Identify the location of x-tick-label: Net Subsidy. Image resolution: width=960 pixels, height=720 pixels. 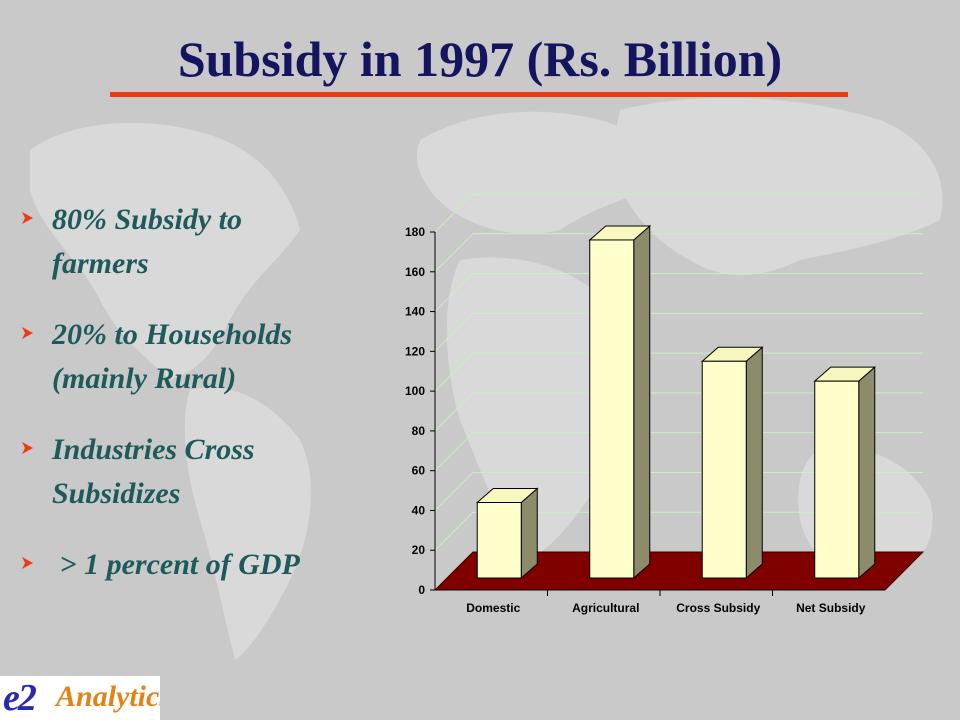
(831, 608).